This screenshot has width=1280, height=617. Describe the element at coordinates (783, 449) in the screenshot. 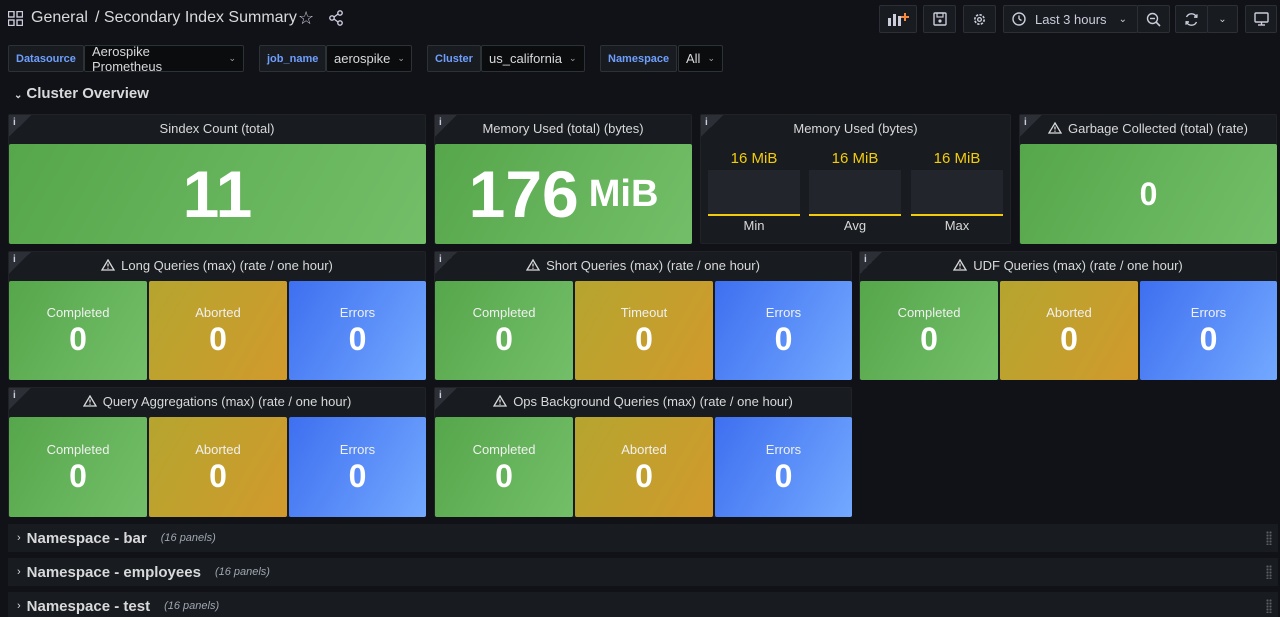

I see `stat-label: Errors` at that location.